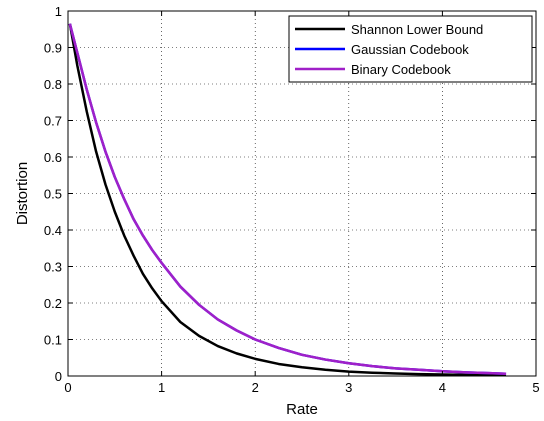 Image resolution: width=544 pixels, height=421 pixels. What do you see at coordinates (255, 387) in the screenshot?
I see `x-tick-label: 2` at bounding box center [255, 387].